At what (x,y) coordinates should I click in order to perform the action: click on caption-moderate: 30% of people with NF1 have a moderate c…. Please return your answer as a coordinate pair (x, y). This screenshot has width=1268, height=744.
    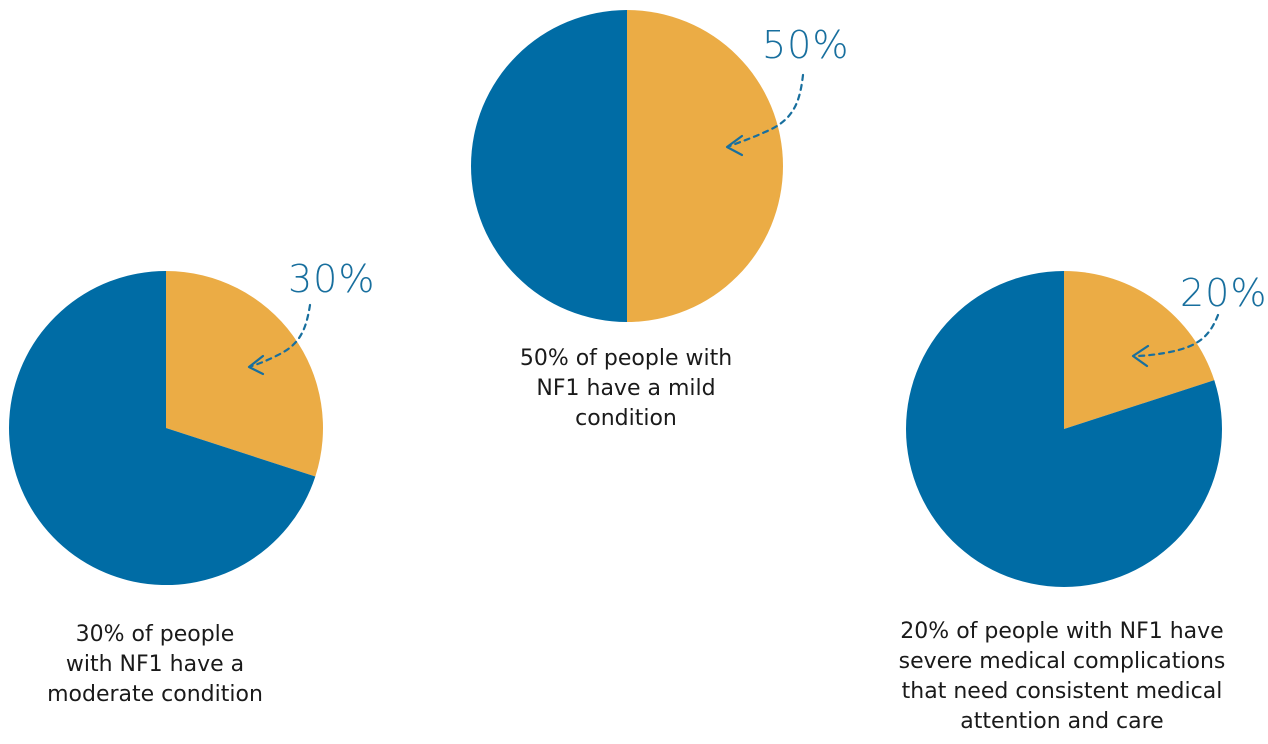
    Looking at the image, I should click on (155, 665).